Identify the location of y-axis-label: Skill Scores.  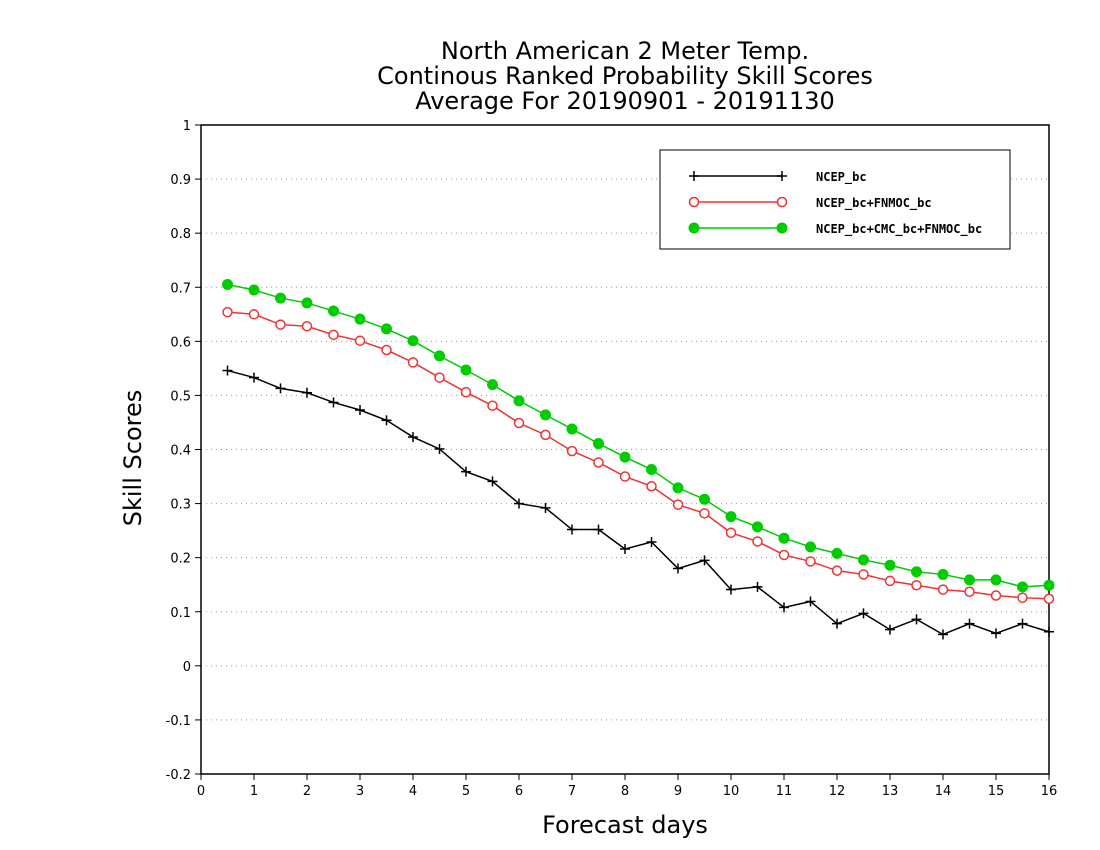
(133, 458).